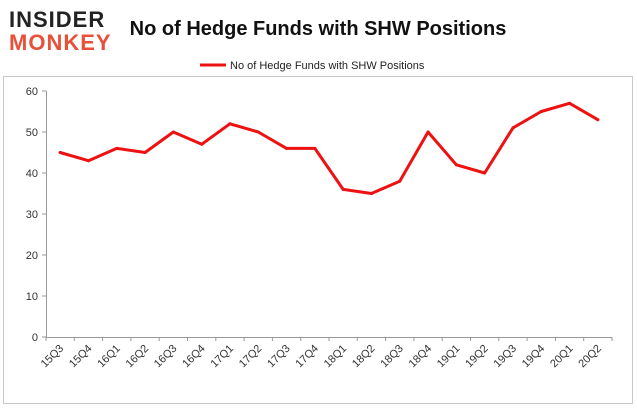  What do you see at coordinates (327, 66) in the screenshot?
I see `legend-label: No of Hedge Funds with SHW Positions` at bounding box center [327, 66].